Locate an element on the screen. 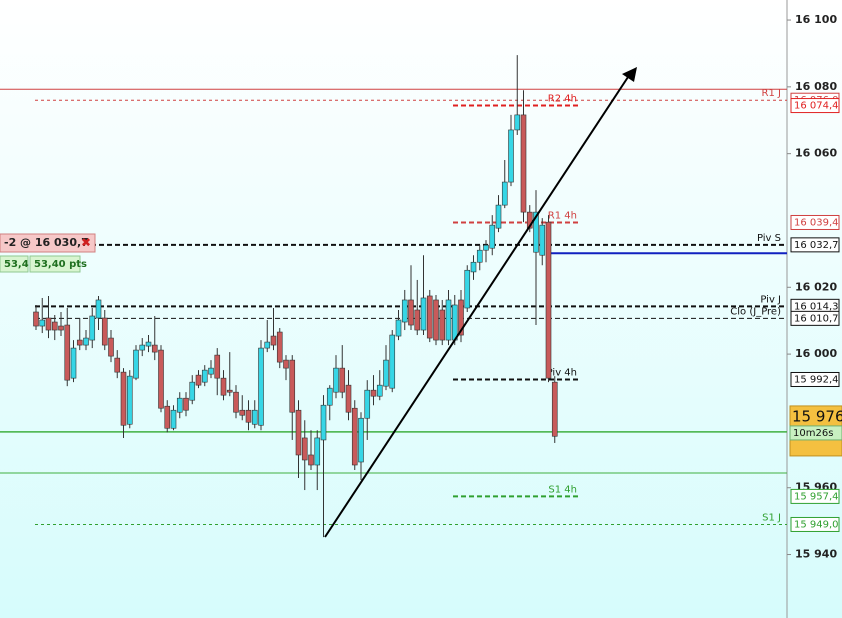 Image resolution: width=842 pixels, height=618 pixels. price-box-label: 15 949,0 is located at coordinates (816, 524).